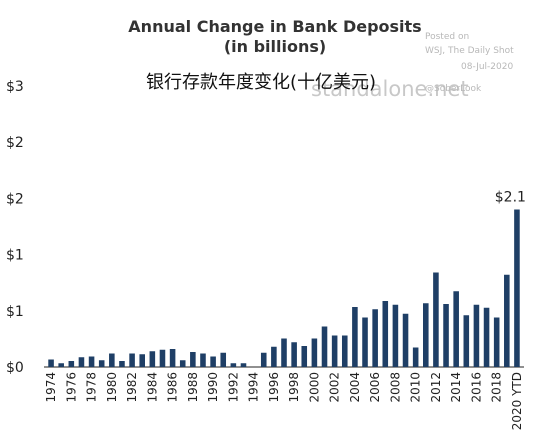 The image size is (541, 445). I want to click on x-tick-label: 1980, so click(112, 387).